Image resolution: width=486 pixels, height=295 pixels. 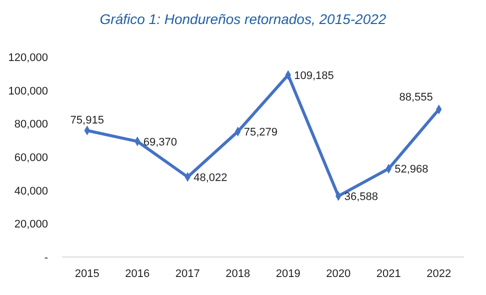 I want to click on data-label: 36,588, so click(x=361, y=197).